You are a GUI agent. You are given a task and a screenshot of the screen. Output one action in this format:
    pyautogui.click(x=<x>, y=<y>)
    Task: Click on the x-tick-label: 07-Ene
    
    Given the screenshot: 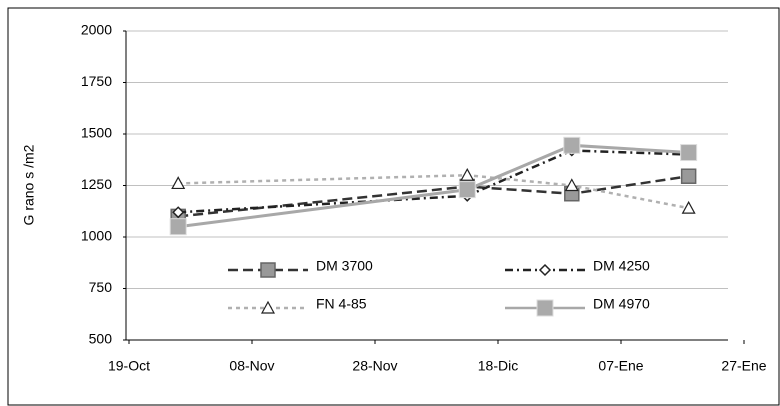 What is the action you would take?
    pyautogui.click(x=620, y=366)
    